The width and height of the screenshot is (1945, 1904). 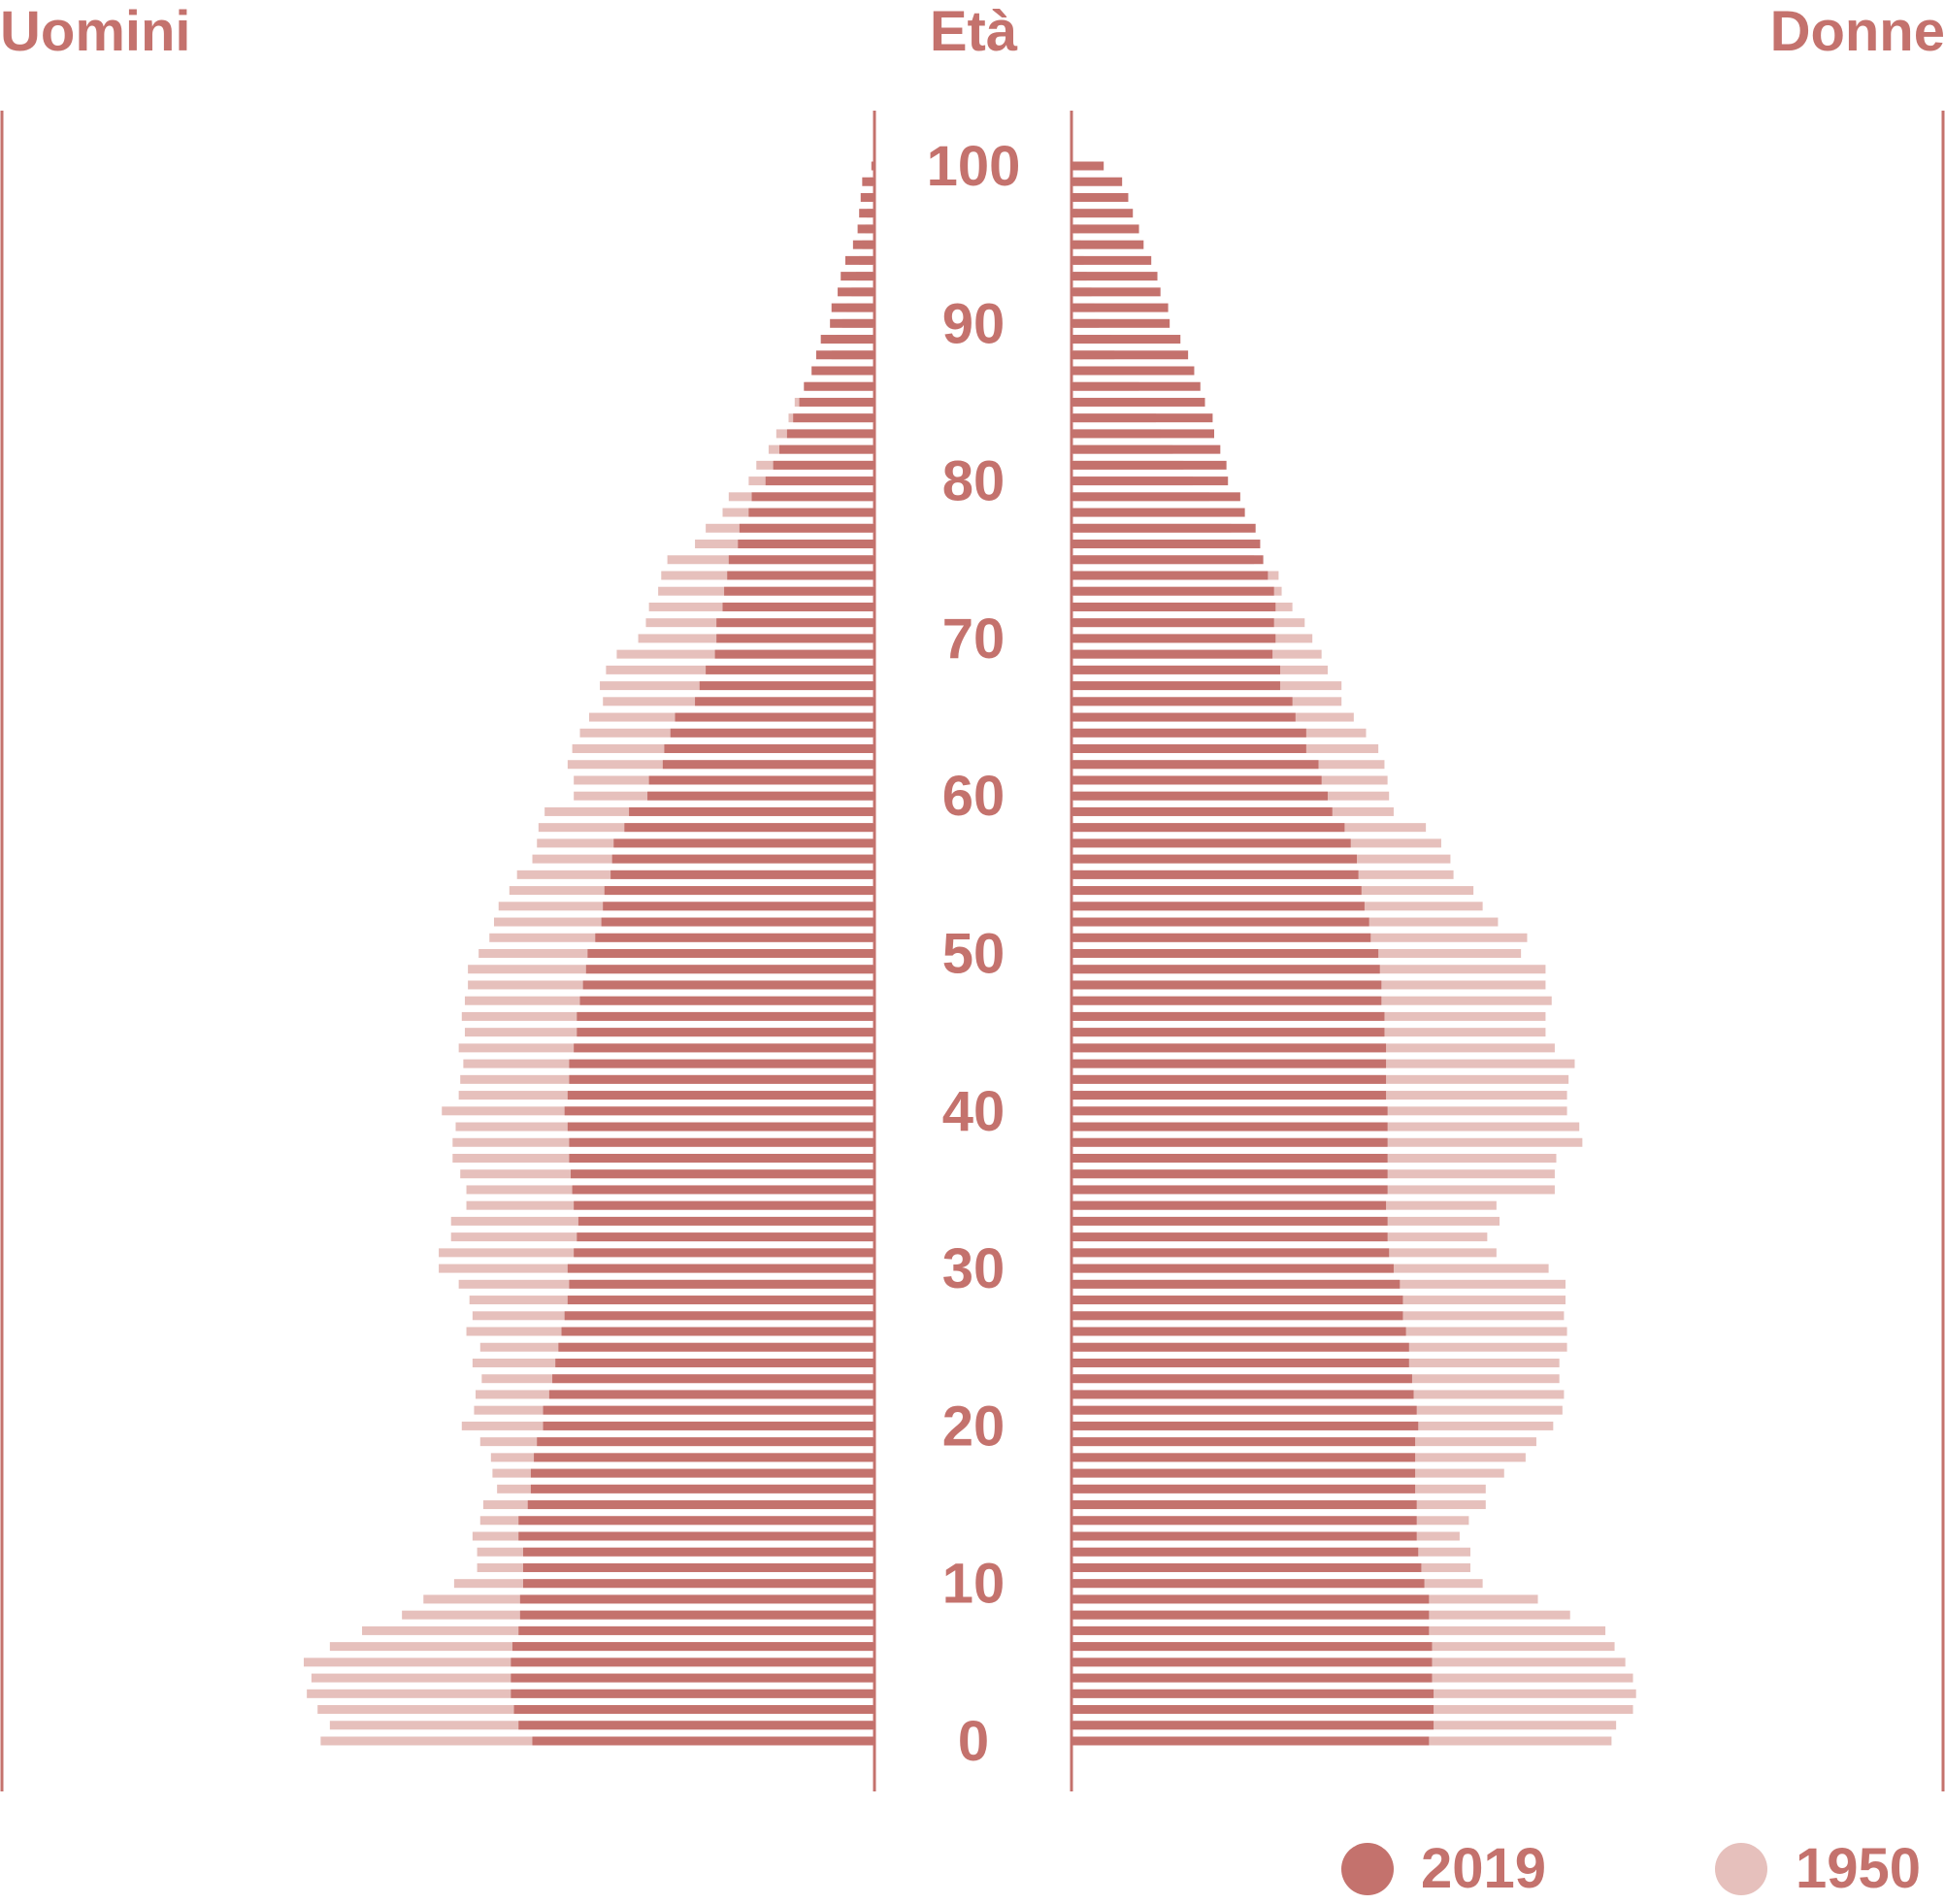 I want to click on age-tick-50: 50, so click(x=974, y=954).